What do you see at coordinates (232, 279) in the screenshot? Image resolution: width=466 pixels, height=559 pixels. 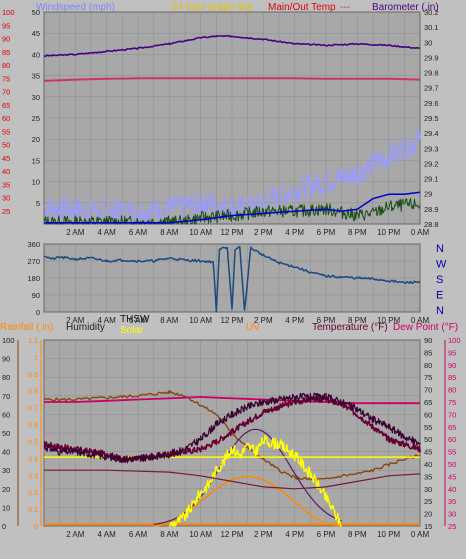 I see `series-wind-direction` at bounding box center [232, 279].